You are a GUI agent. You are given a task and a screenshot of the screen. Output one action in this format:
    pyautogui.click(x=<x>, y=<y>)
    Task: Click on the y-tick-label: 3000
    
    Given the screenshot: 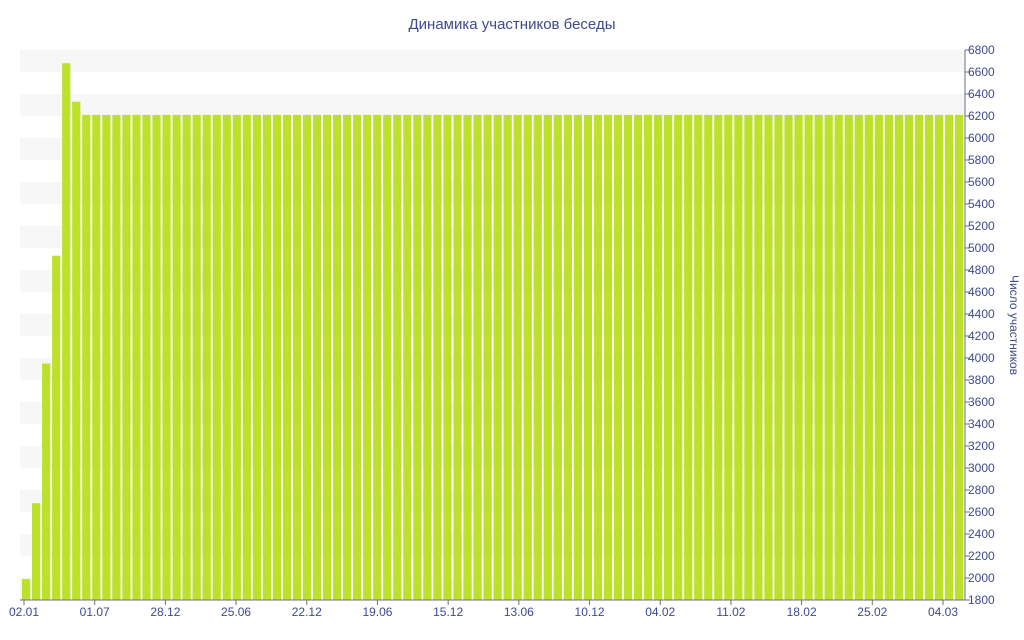 What is the action you would take?
    pyautogui.click(x=981, y=468)
    